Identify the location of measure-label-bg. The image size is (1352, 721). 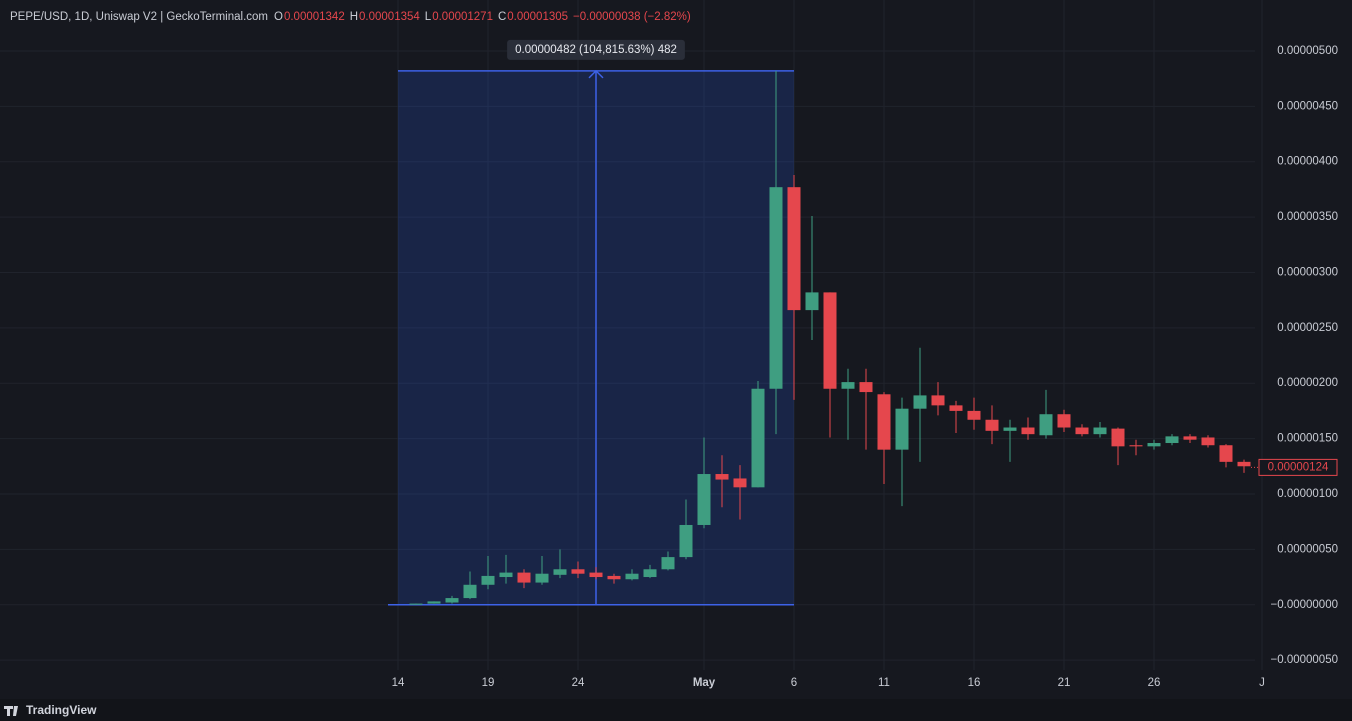
(596, 49).